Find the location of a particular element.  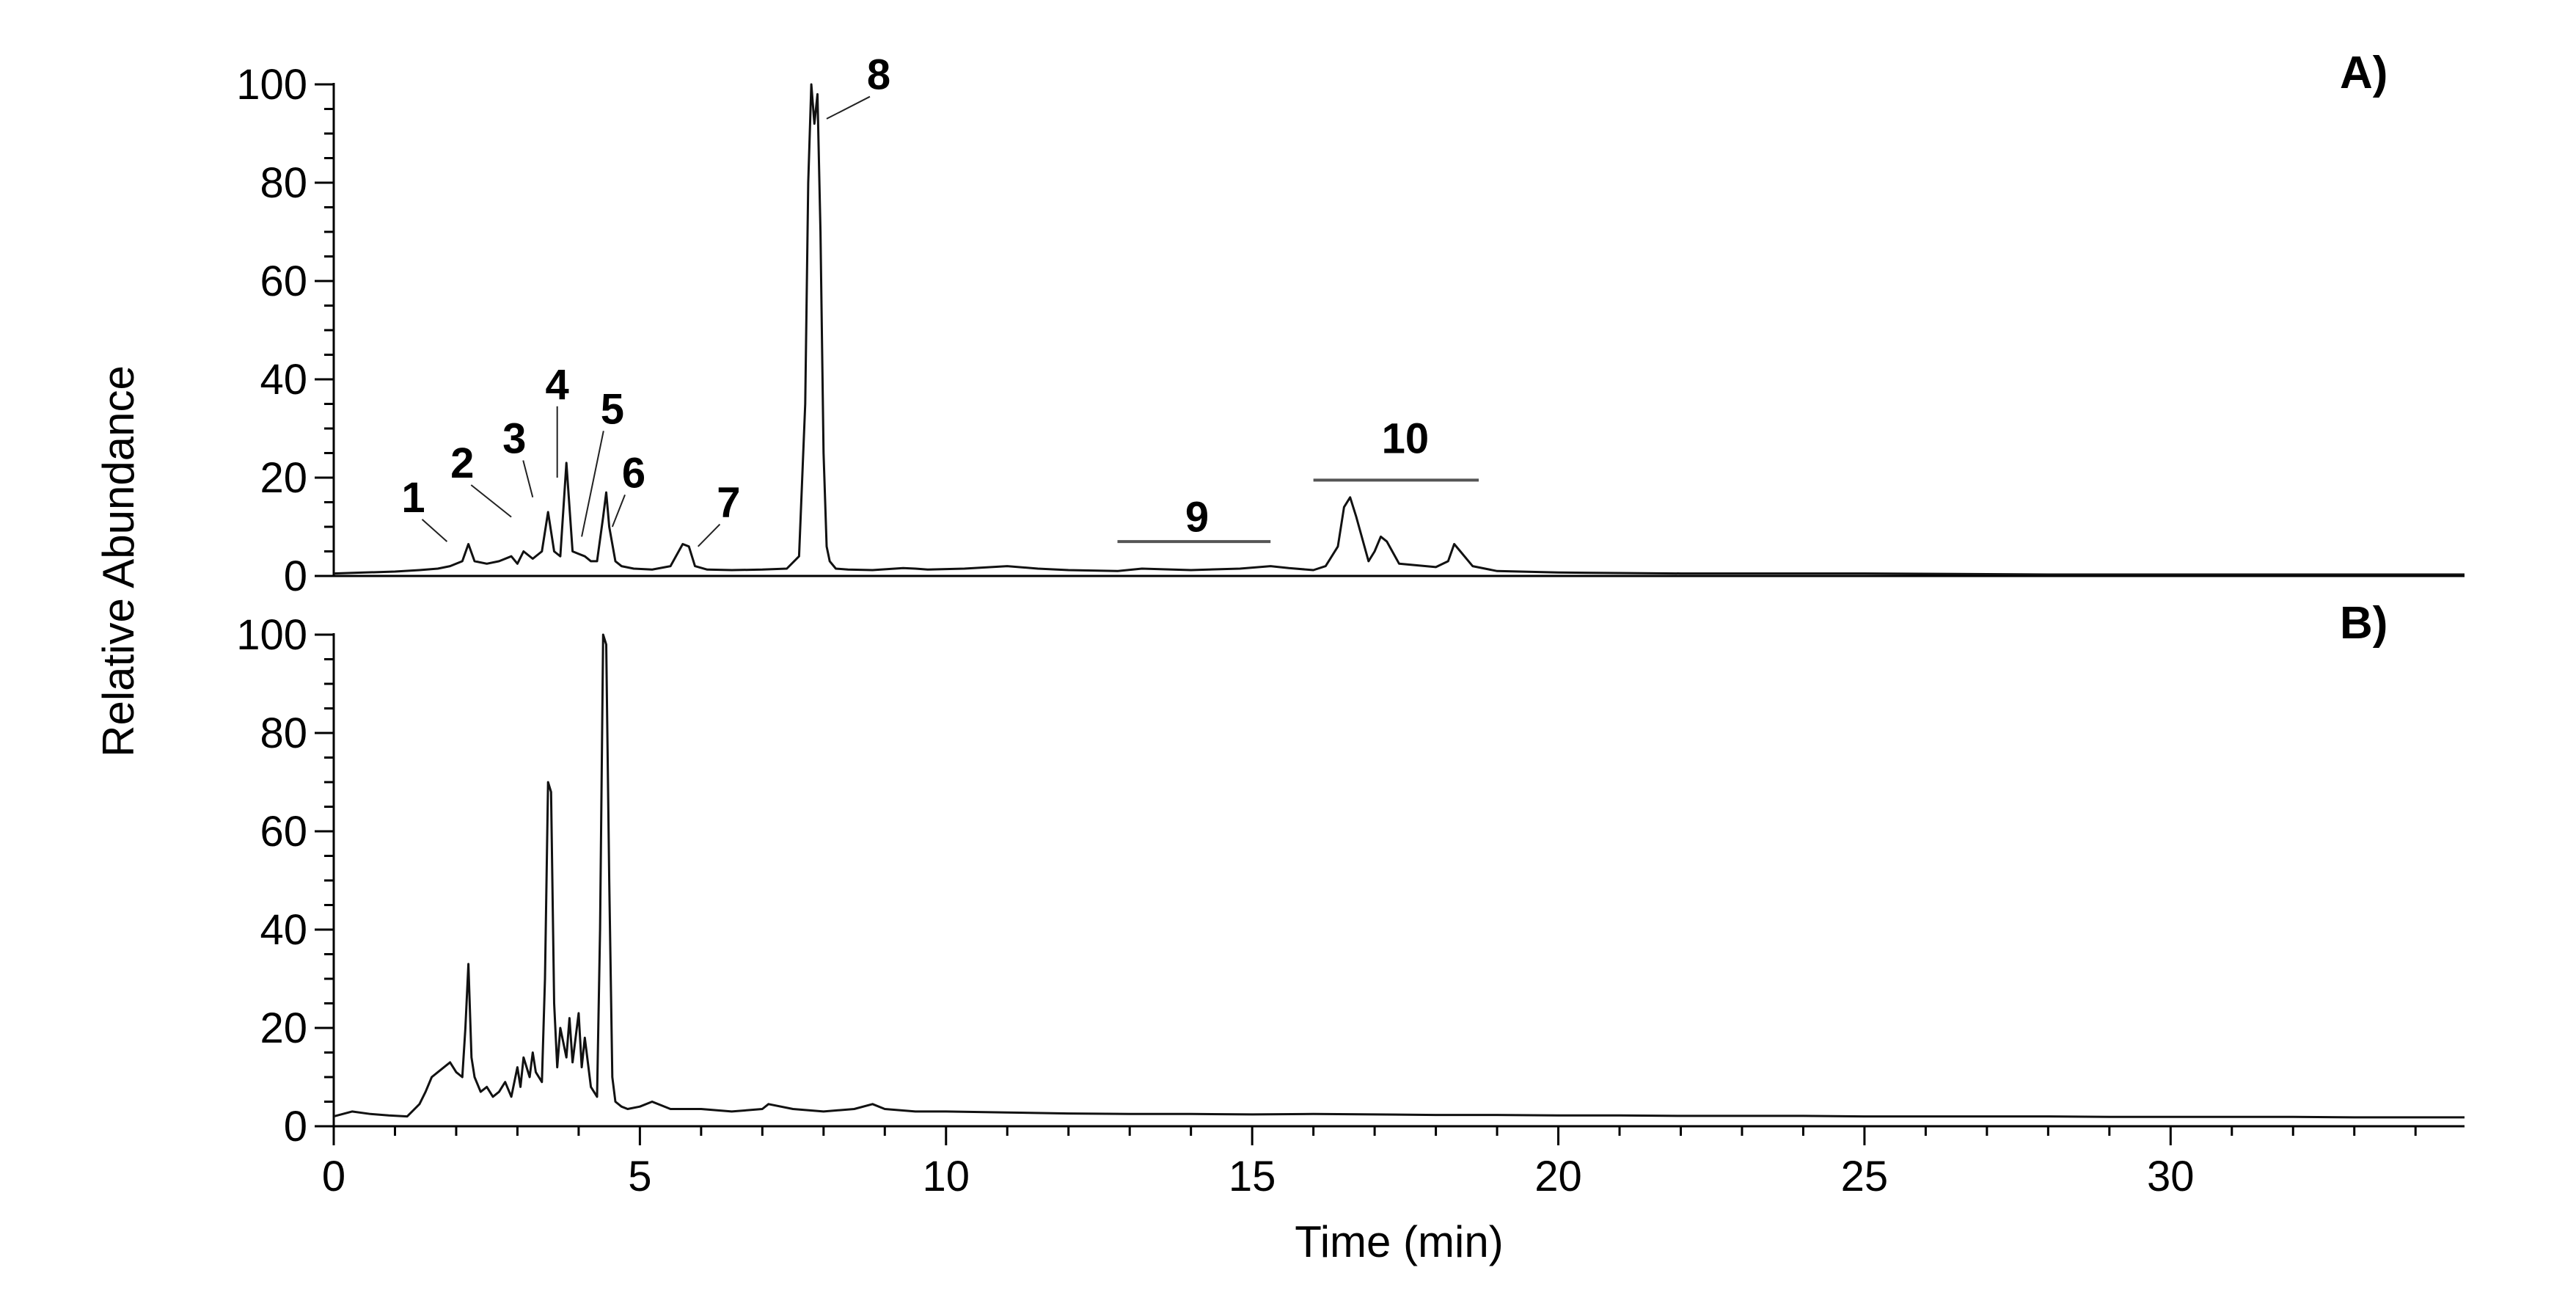

peak-label-3: 3 is located at coordinates (514, 439).